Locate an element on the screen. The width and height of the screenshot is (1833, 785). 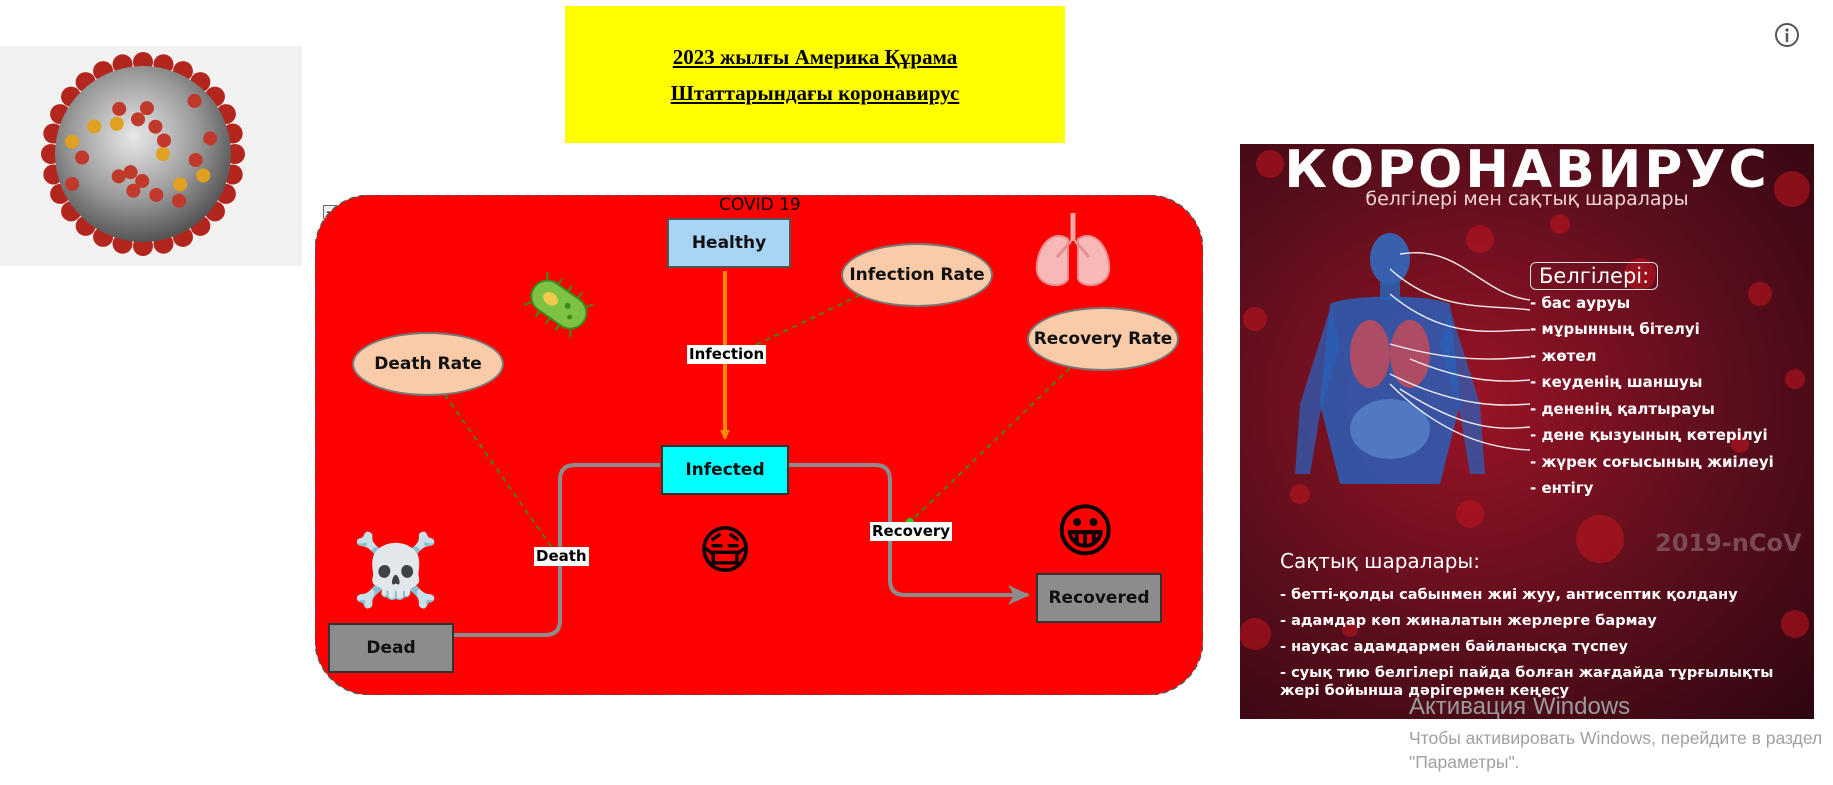
symptom-item: - ентігу is located at coordinates (1562, 488).